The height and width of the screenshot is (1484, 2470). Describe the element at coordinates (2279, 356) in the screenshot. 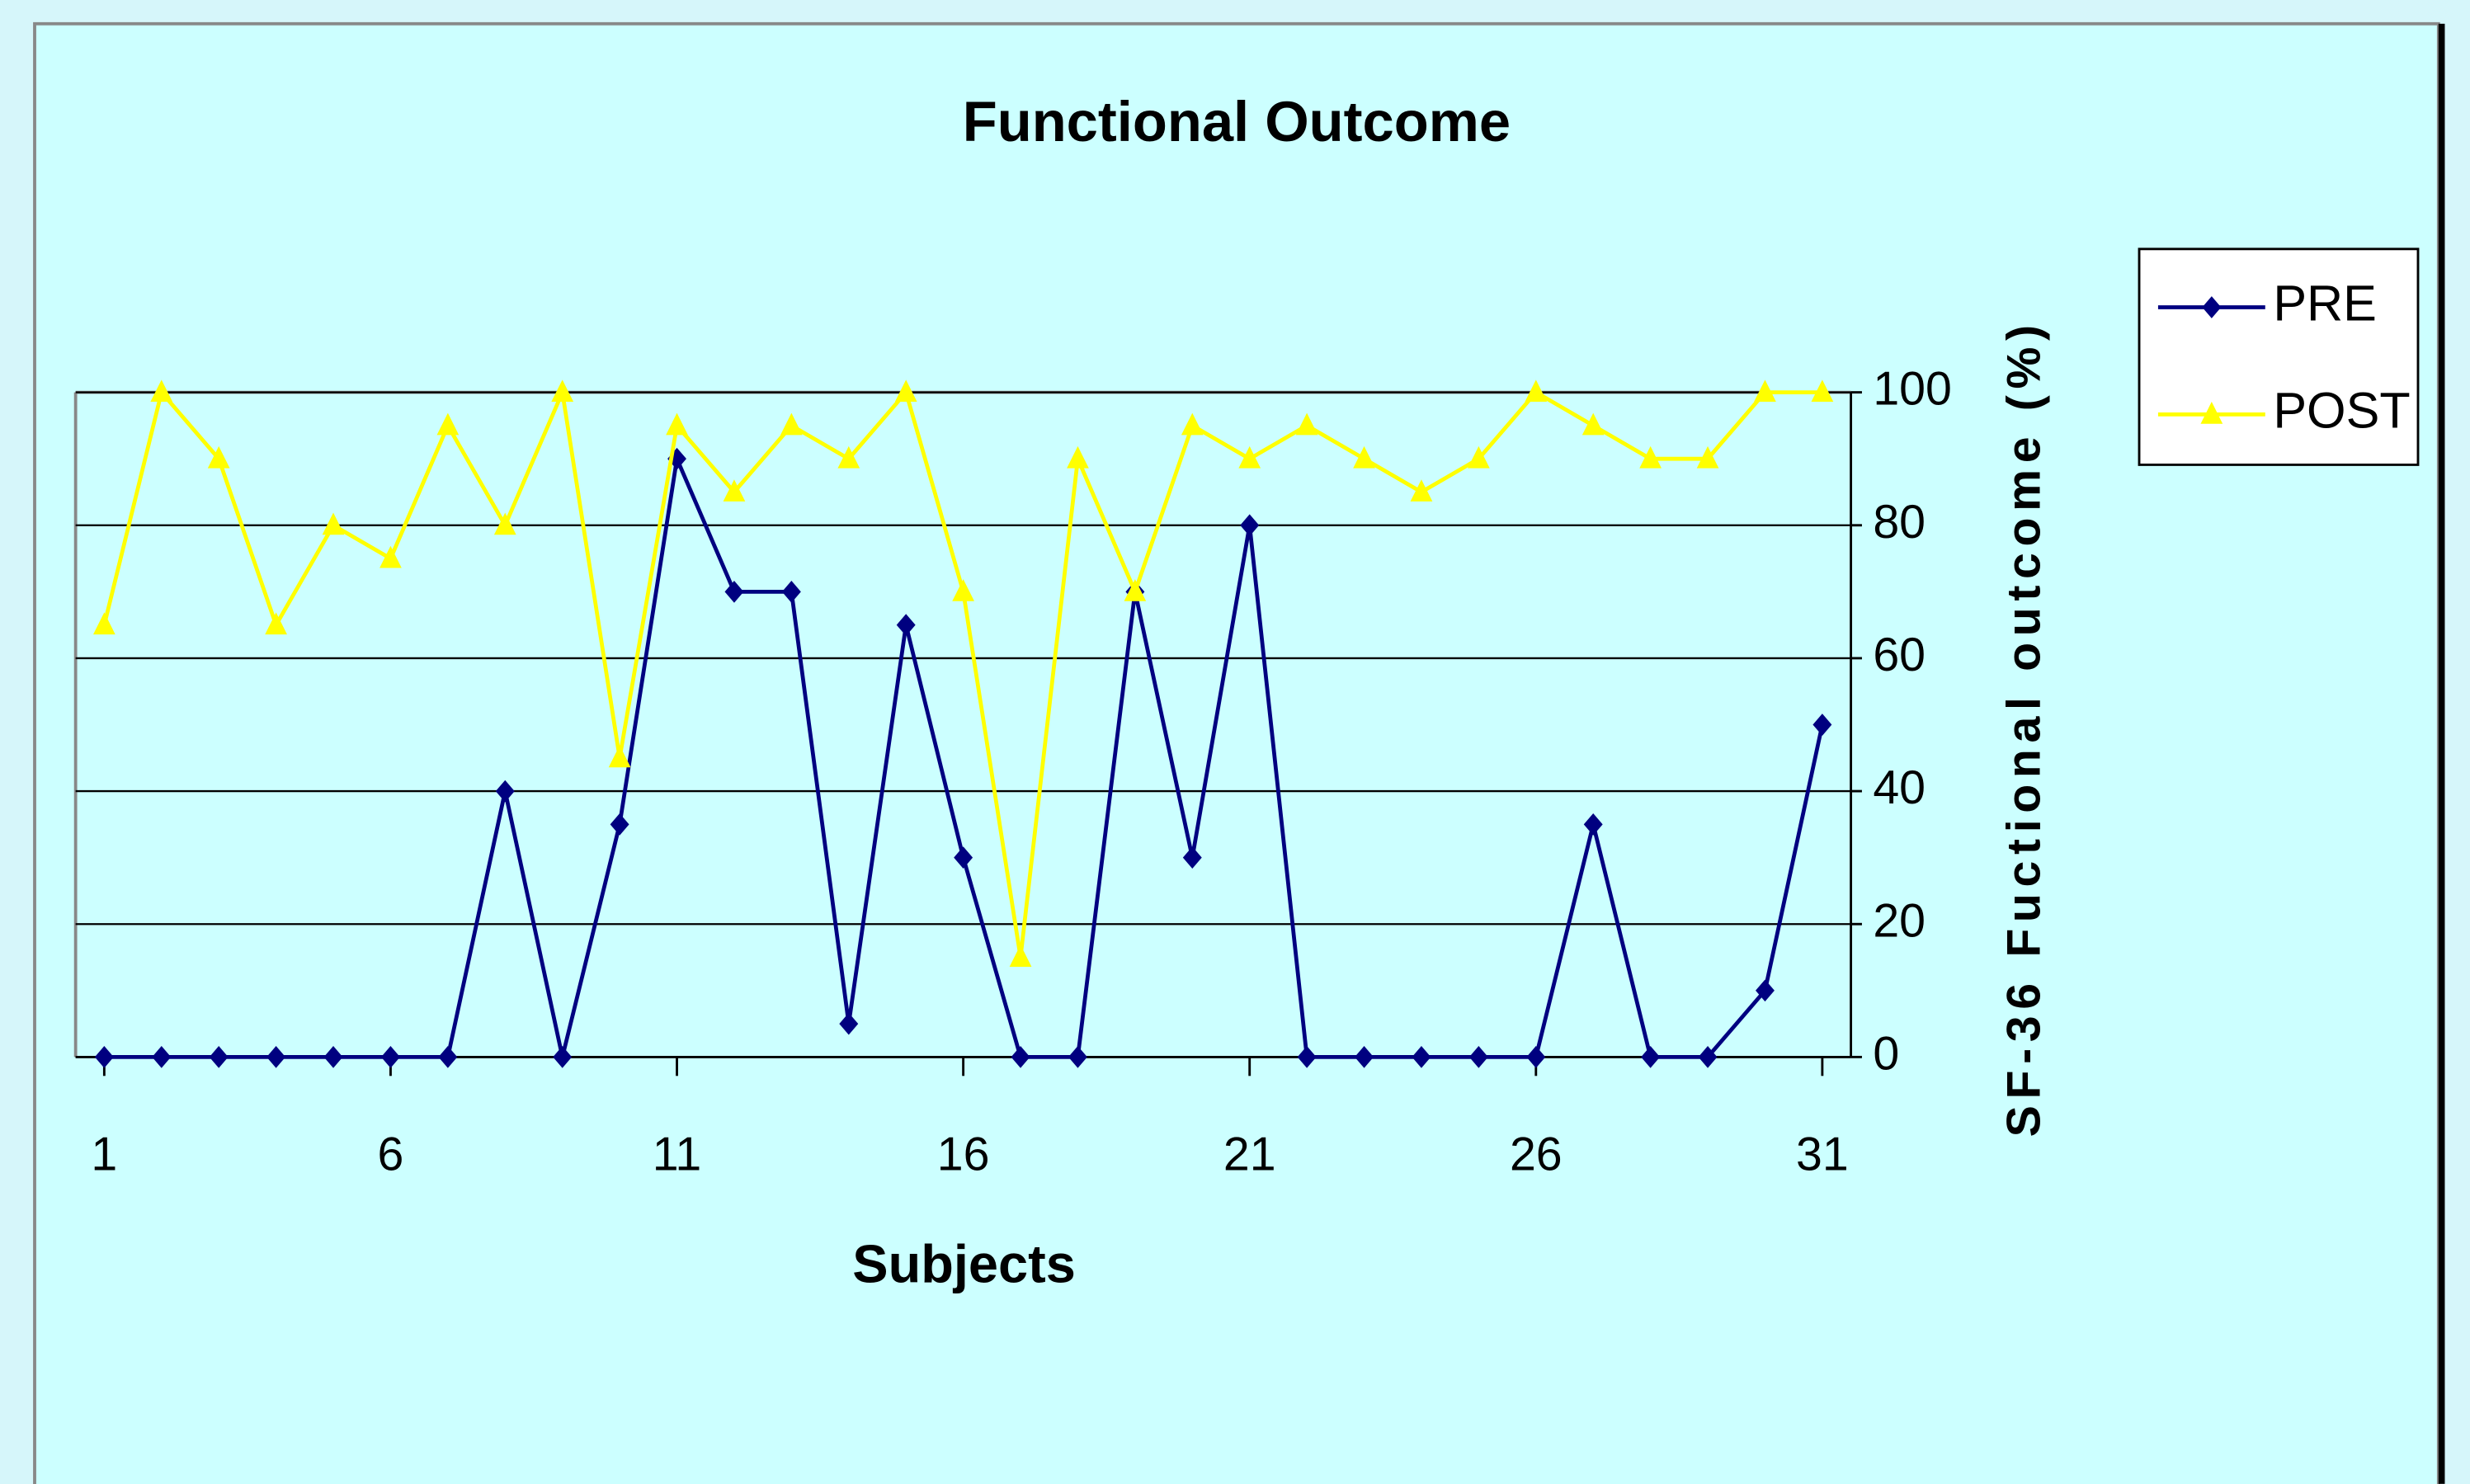

I see `legend-box` at that location.